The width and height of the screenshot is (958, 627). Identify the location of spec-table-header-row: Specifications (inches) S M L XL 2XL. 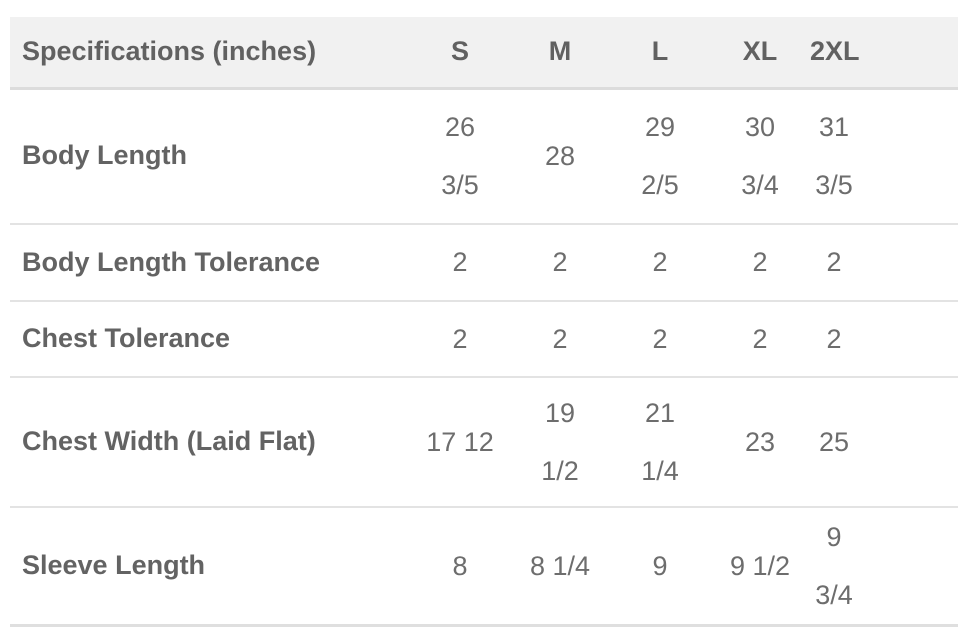
(484, 53).